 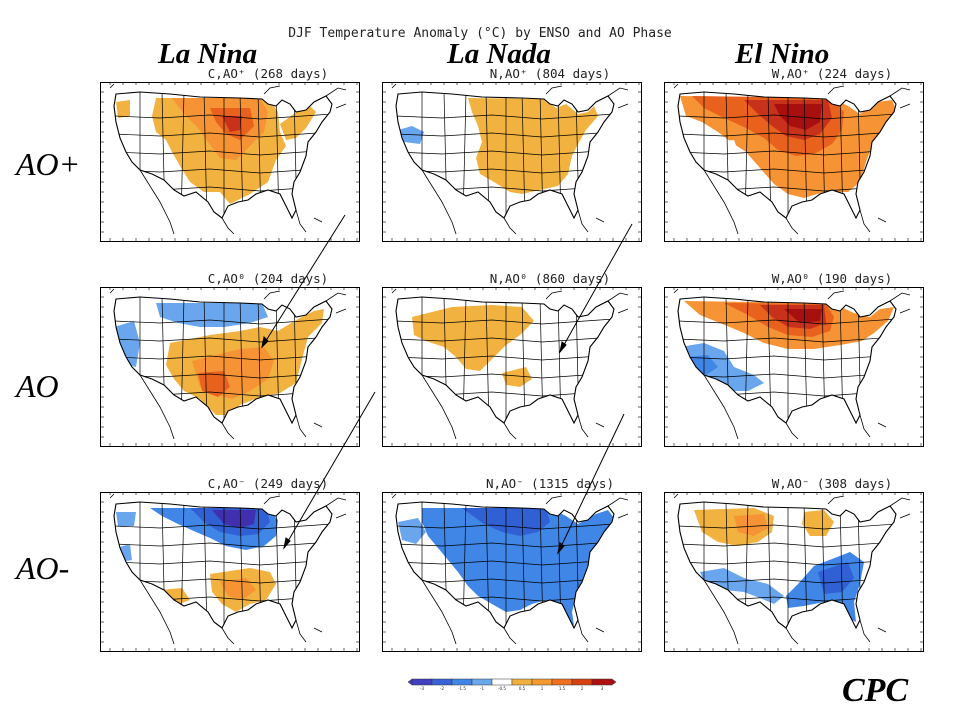 I want to click on state-borders, so click(x=505, y=155).